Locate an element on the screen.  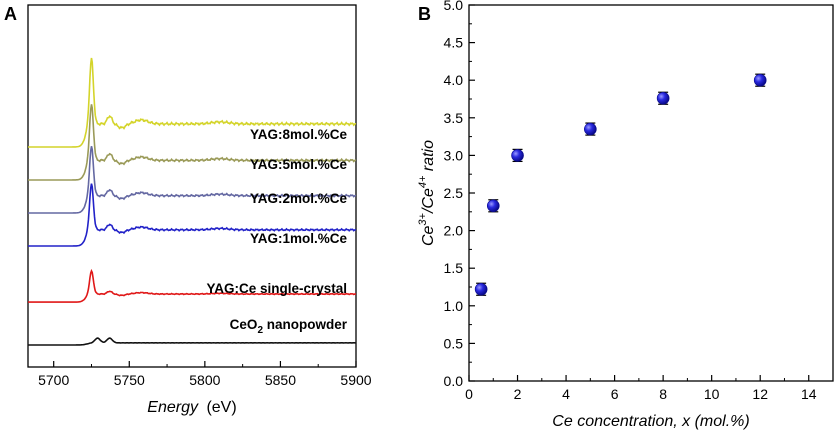
y-title-part-2: /Ce is located at coordinates (428, 201).